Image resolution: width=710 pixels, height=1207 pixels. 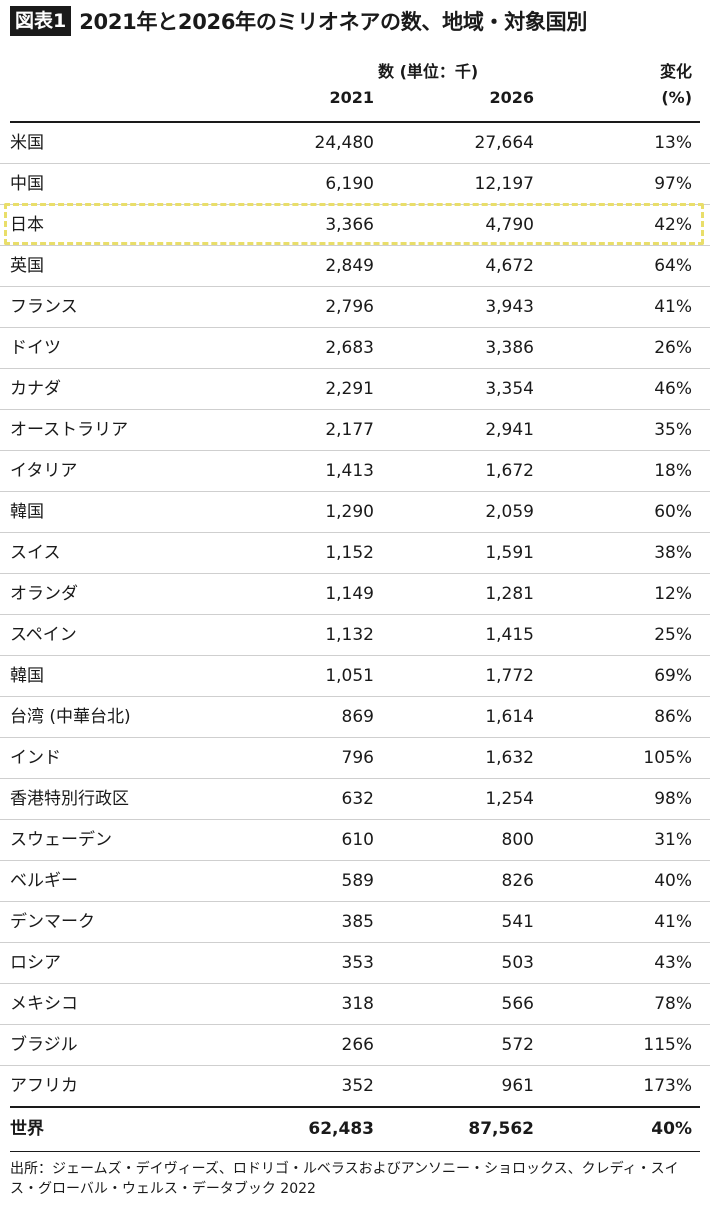 I want to click on table-row: スイス 1,152 1,591 38%, so click(x=355, y=553).